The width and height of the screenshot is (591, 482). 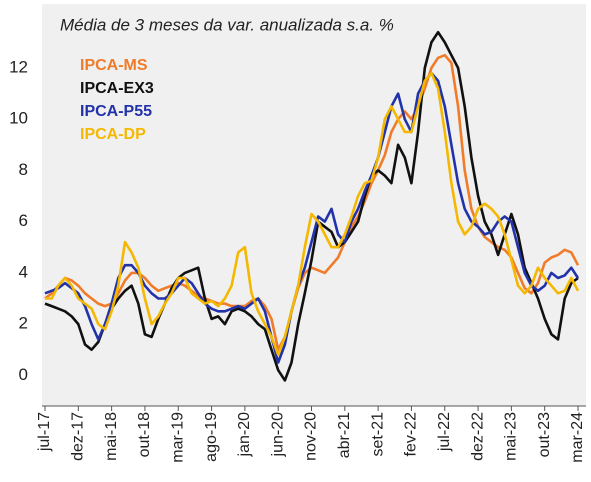 What do you see at coordinates (18, 118) in the screenshot?
I see `y-tick-label: 10` at bounding box center [18, 118].